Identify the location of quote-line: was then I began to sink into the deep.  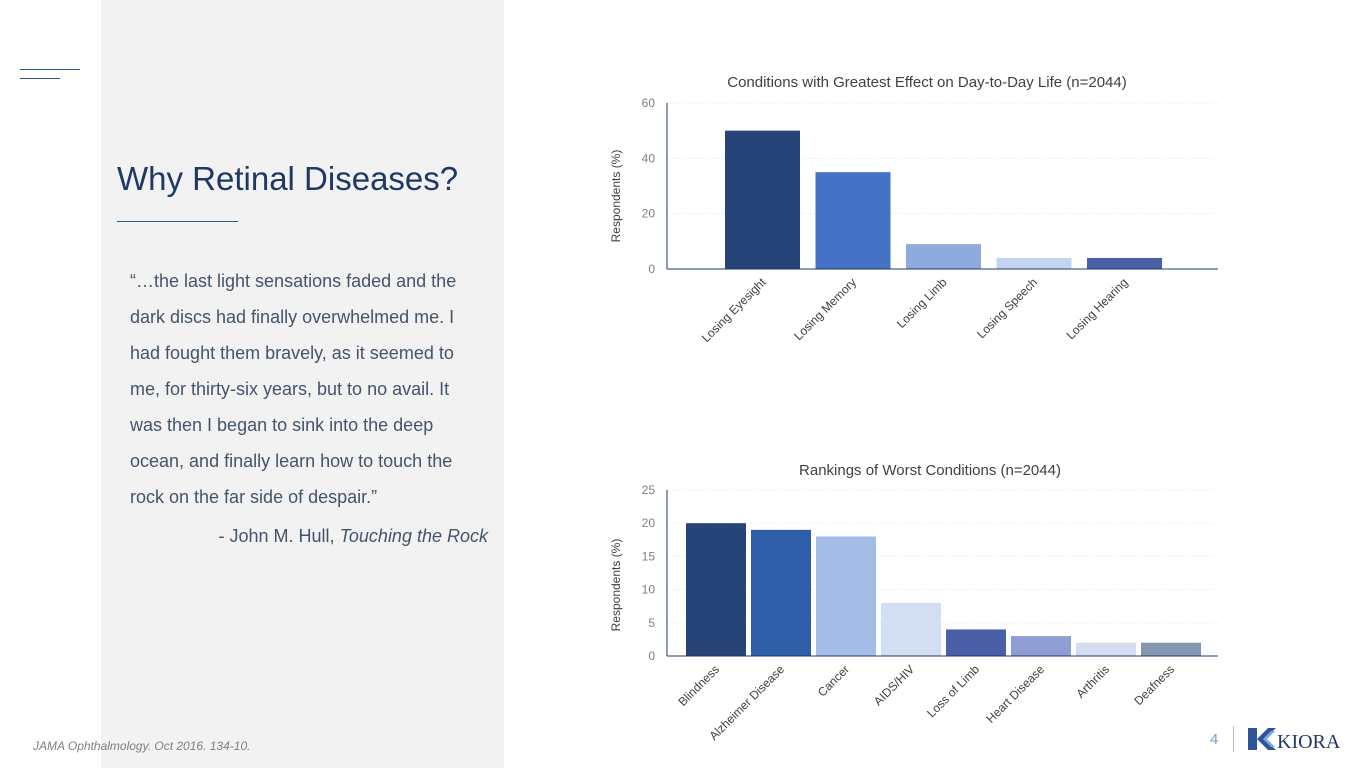
(282, 425).